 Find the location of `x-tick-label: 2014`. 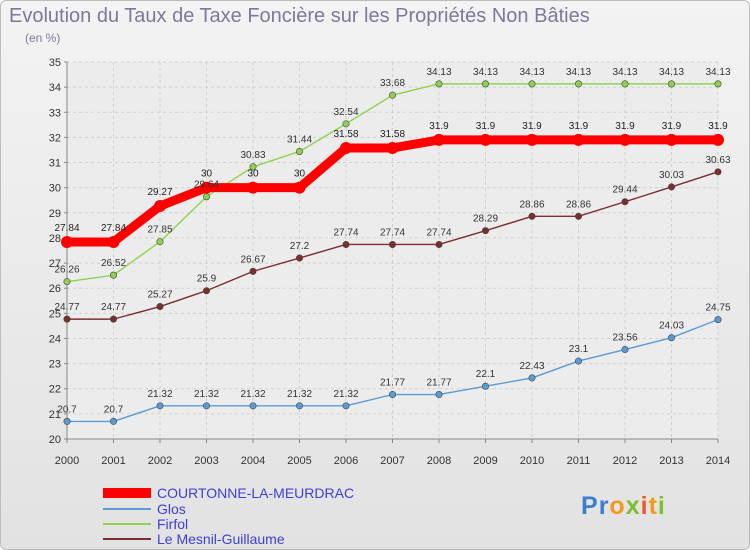

x-tick-label: 2014 is located at coordinates (718, 461).